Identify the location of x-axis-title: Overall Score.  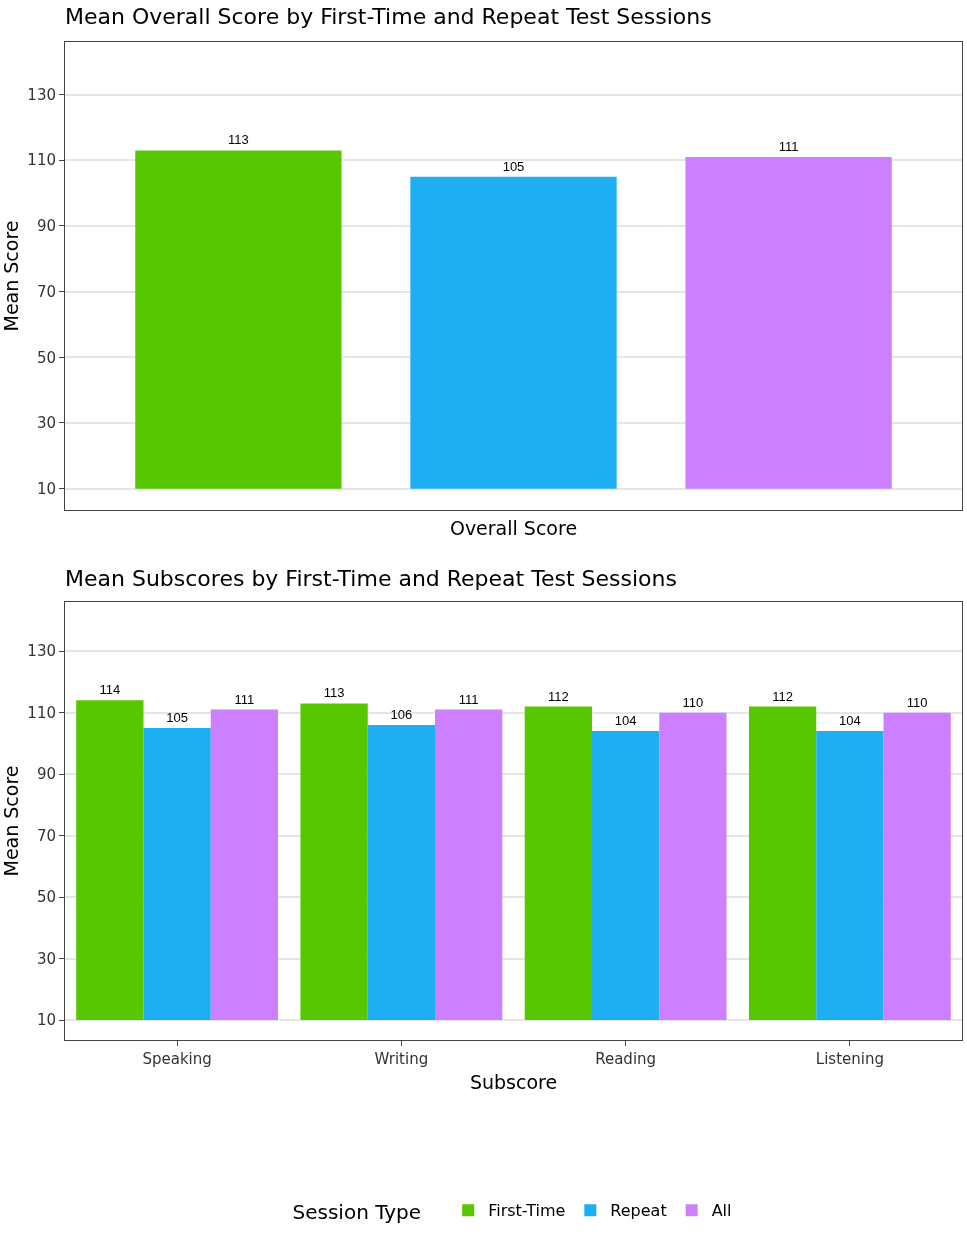
(513, 527).